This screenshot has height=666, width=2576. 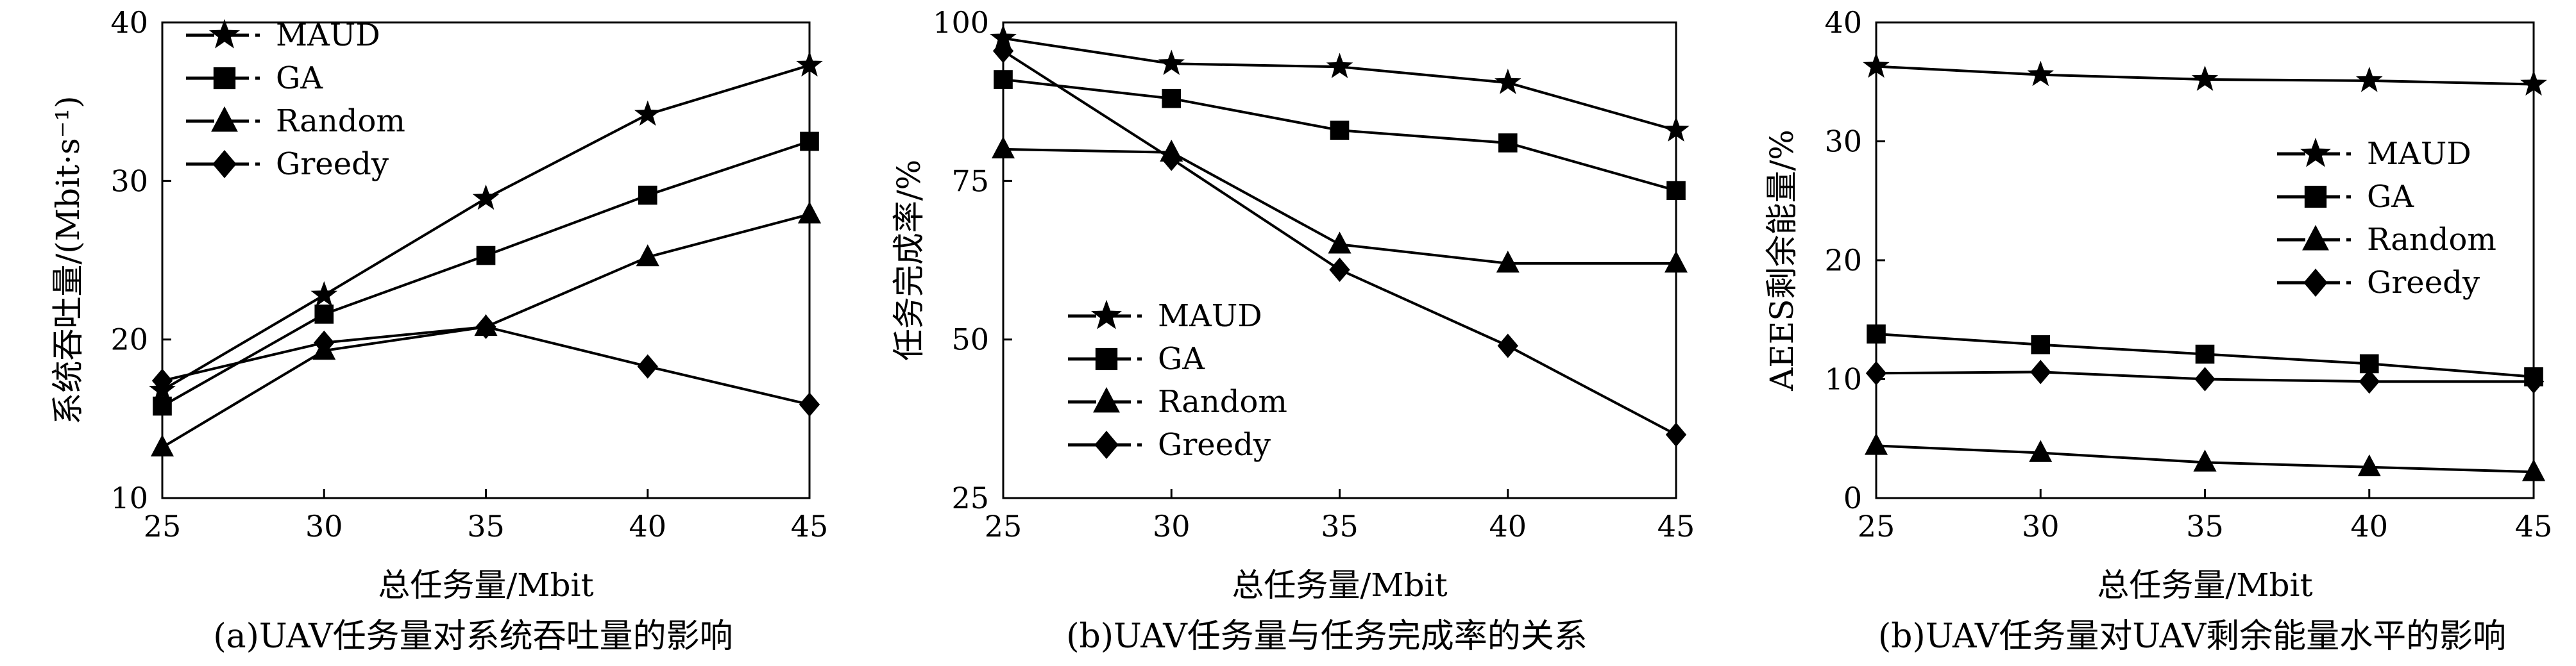 I want to click on y-tick-label: 10, so click(x=129, y=498).